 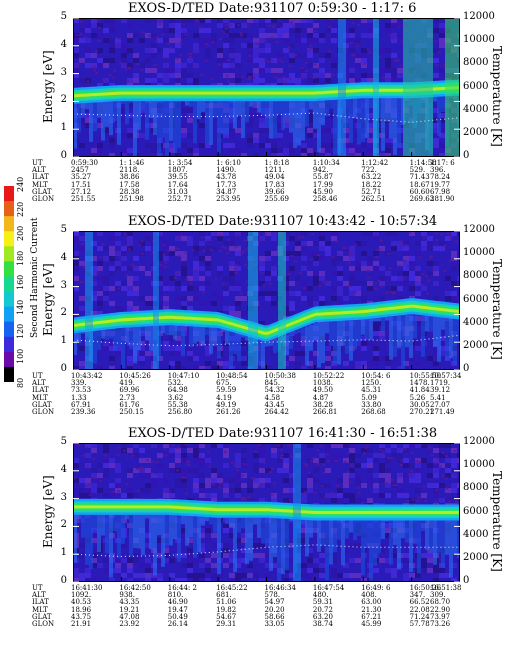 What do you see at coordinates (9, 374) in the screenshot?
I see `colorbar-segment` at bounding box center [9, 374].